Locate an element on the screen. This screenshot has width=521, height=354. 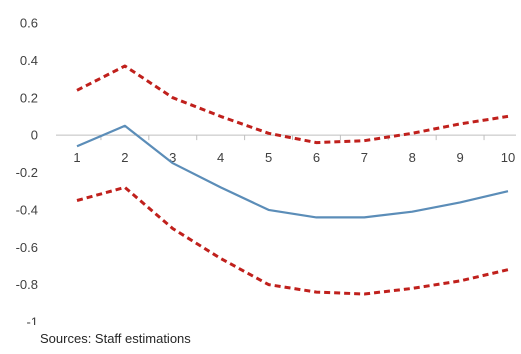
y-tick-label: -0.4 is located at coordinates (27, 209).